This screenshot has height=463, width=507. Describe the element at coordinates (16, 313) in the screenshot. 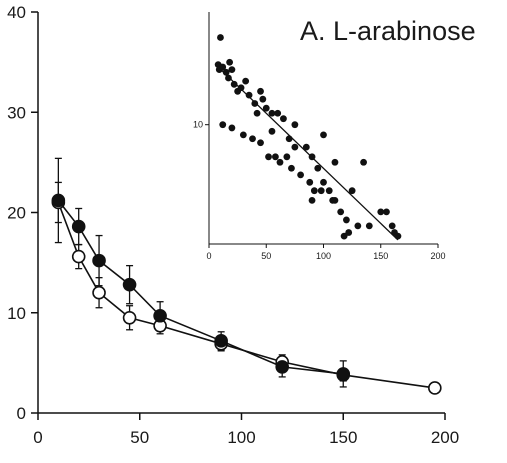

I see `y-tick-label: 10` at that location.